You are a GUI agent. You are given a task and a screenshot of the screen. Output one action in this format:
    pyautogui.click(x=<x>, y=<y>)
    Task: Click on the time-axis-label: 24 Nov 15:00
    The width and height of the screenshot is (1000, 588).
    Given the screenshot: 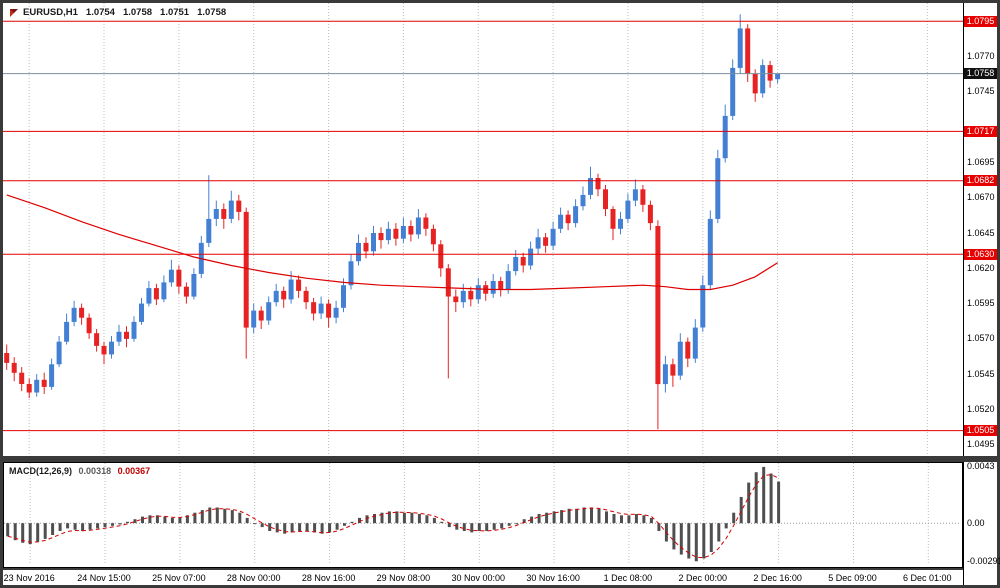 What is the action you would take?
    pyautogui.click(x=104, y=578)
    